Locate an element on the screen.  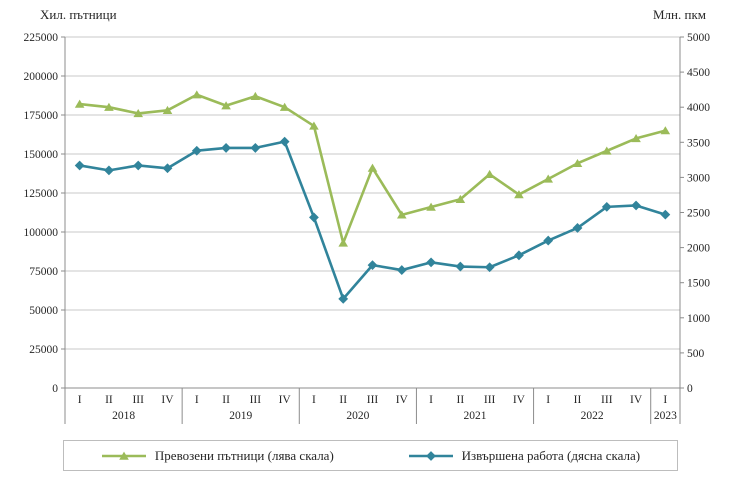
svg-text: 2020 is located at coordinates (357, 416).